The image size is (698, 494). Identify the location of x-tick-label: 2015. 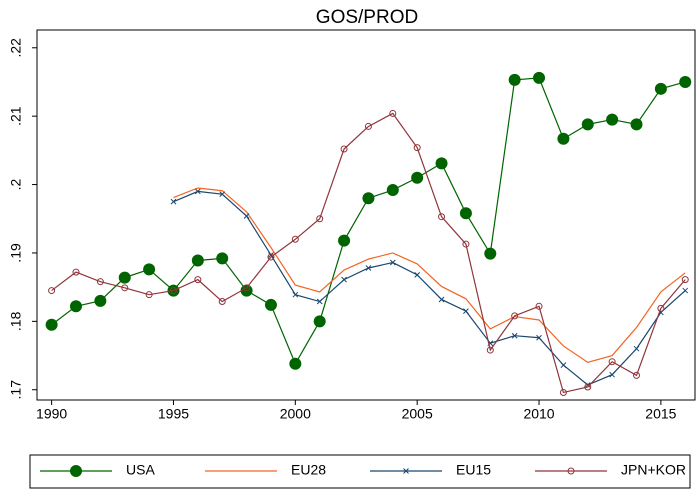
(660, 414).